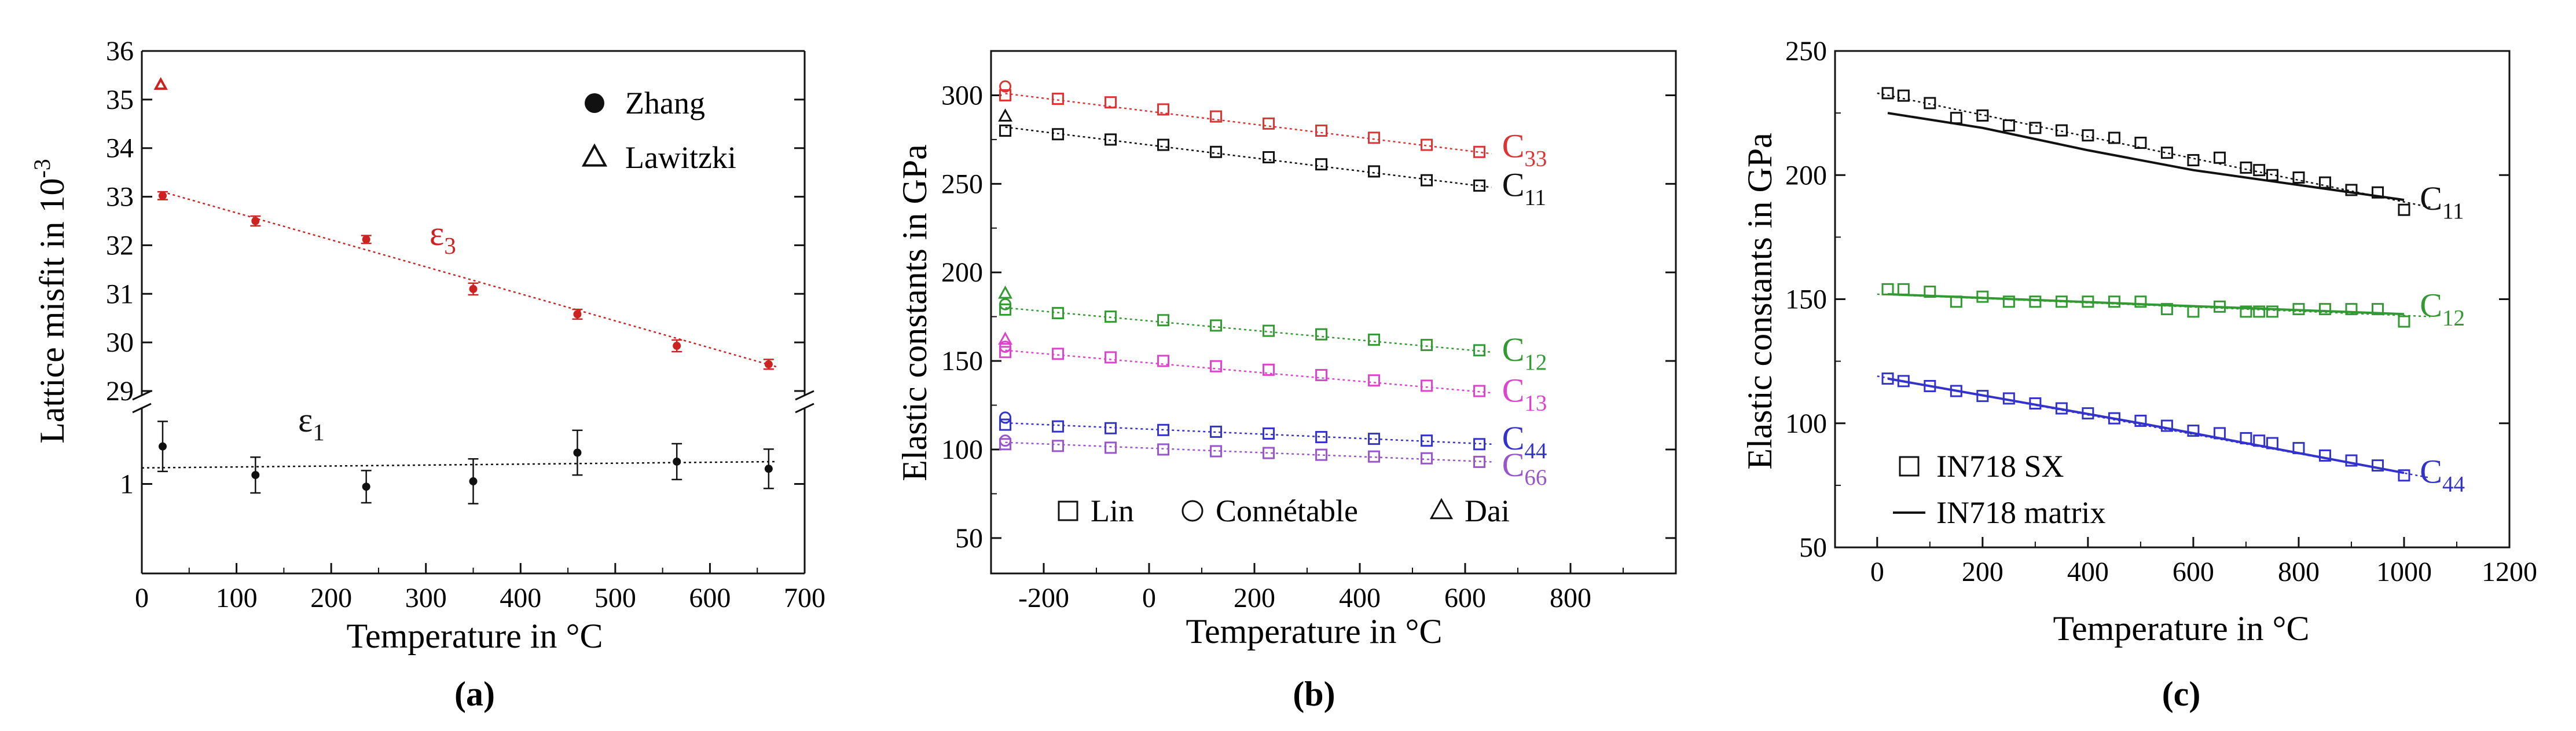  I want to click on x-tick-label: 400, so click(520, 598).